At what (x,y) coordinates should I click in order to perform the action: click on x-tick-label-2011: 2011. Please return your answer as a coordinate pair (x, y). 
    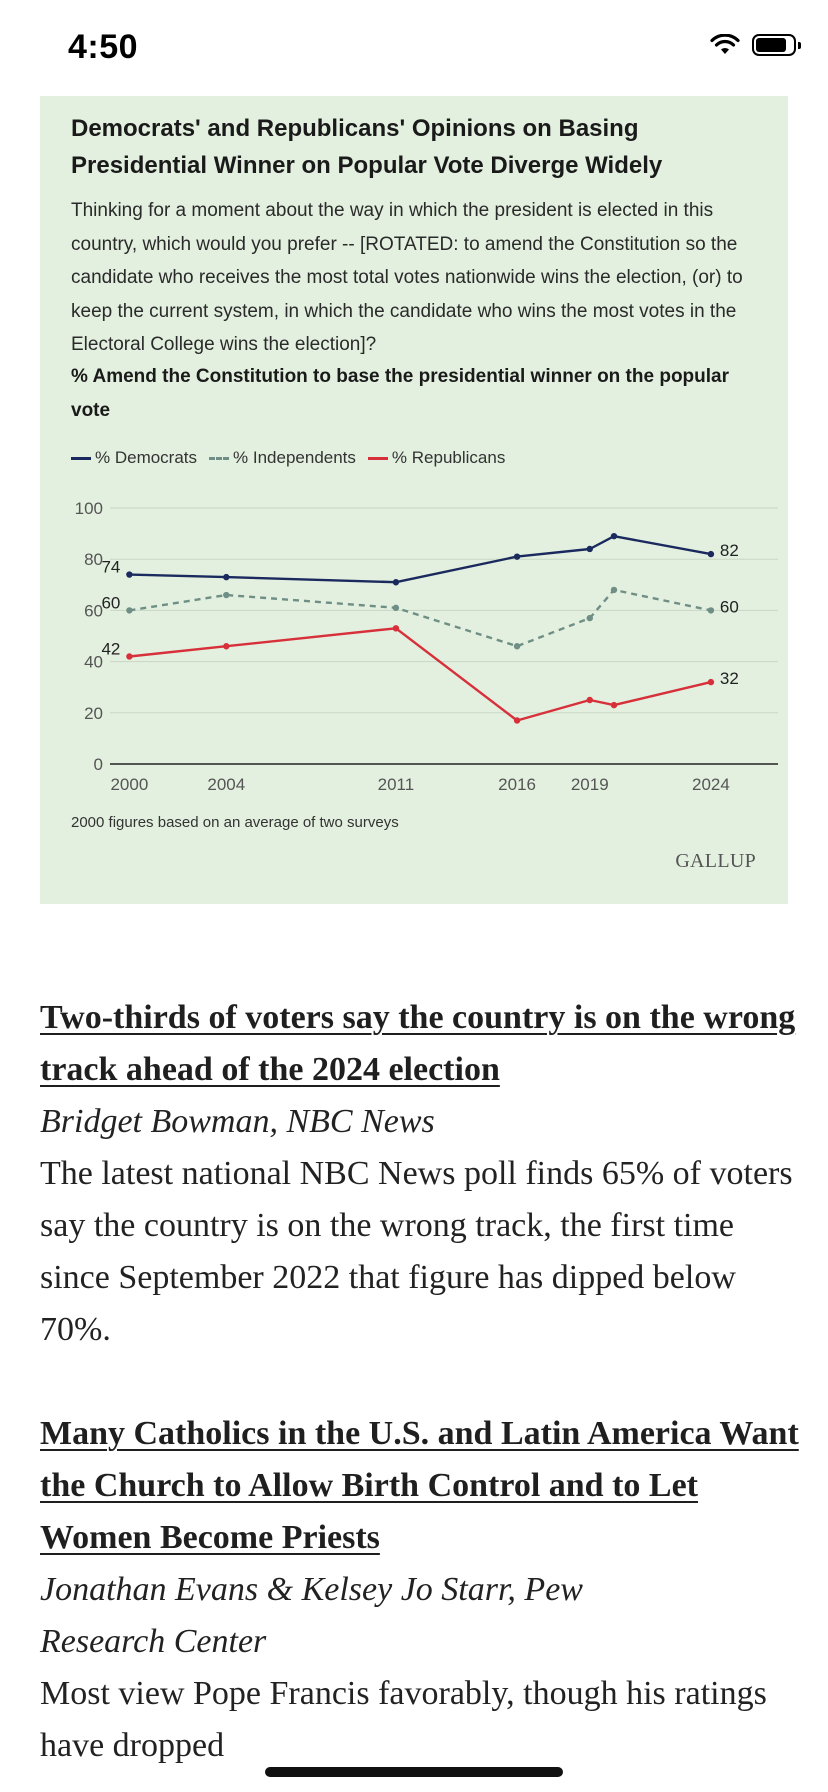
    Looking at the image, I should click on (396, 784).